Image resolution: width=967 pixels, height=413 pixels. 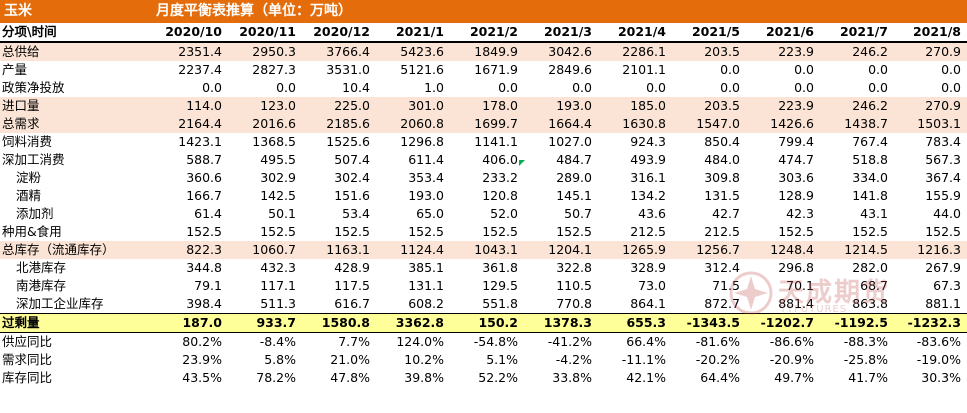 What do you see at coordinates (717, 359) in the screenshot?
I see `table-cell: -20.2%` at bounding box center [717, 359].